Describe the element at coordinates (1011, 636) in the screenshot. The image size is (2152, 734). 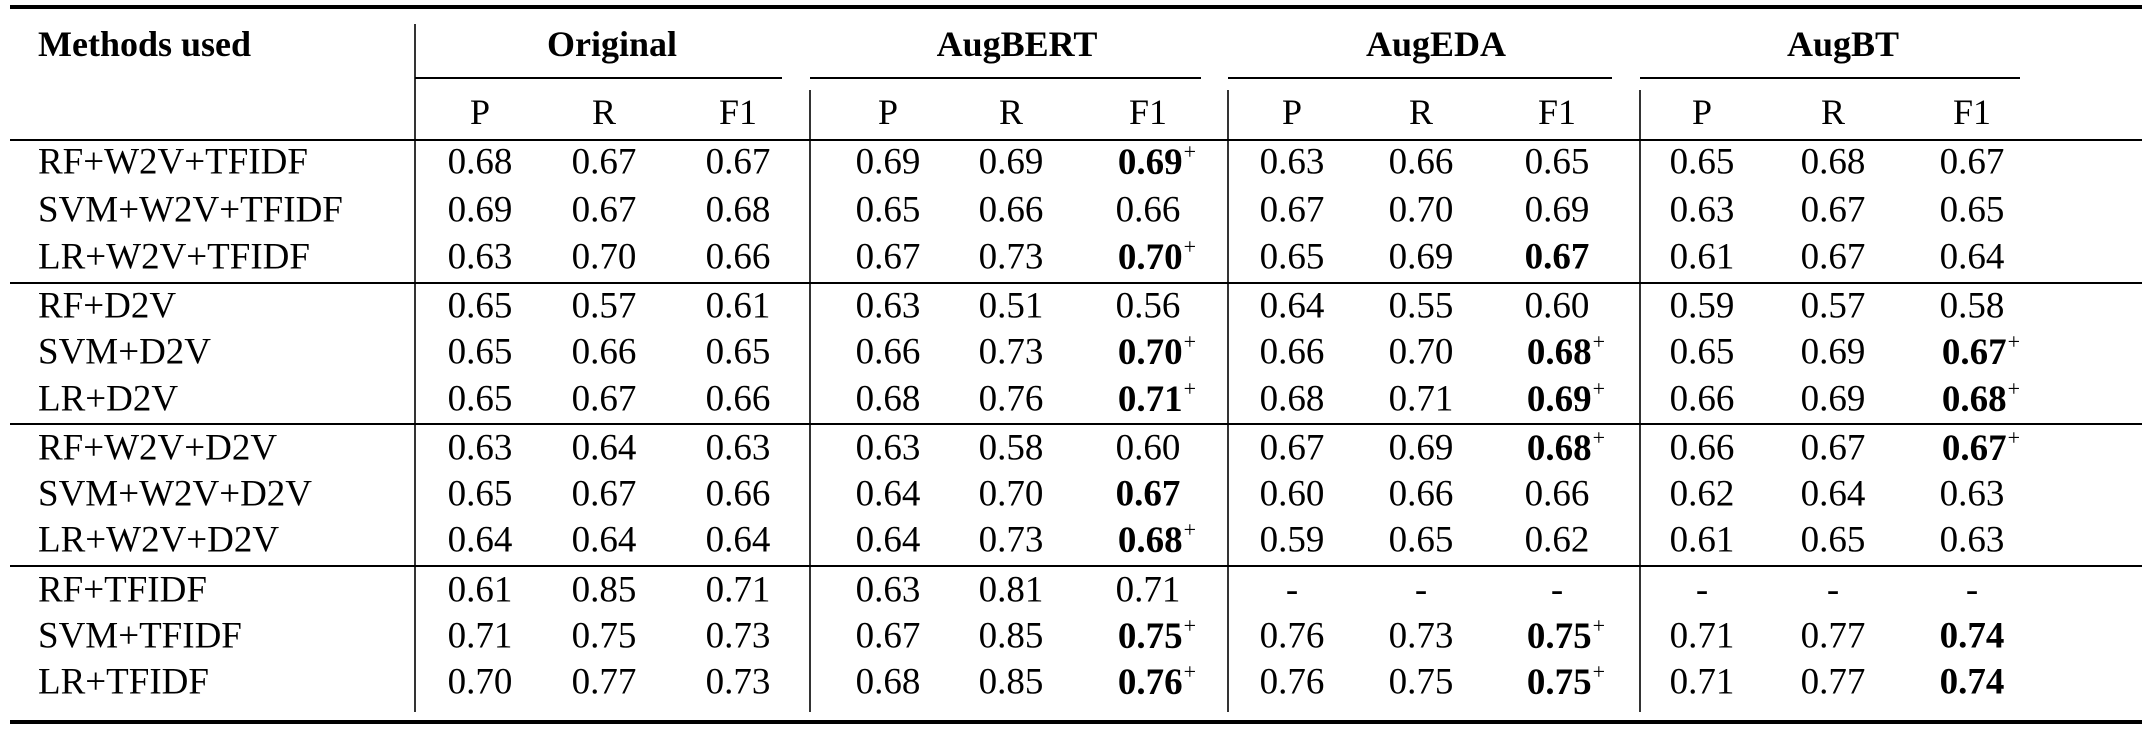
I see `table-cell-value: 0.85` at that location.